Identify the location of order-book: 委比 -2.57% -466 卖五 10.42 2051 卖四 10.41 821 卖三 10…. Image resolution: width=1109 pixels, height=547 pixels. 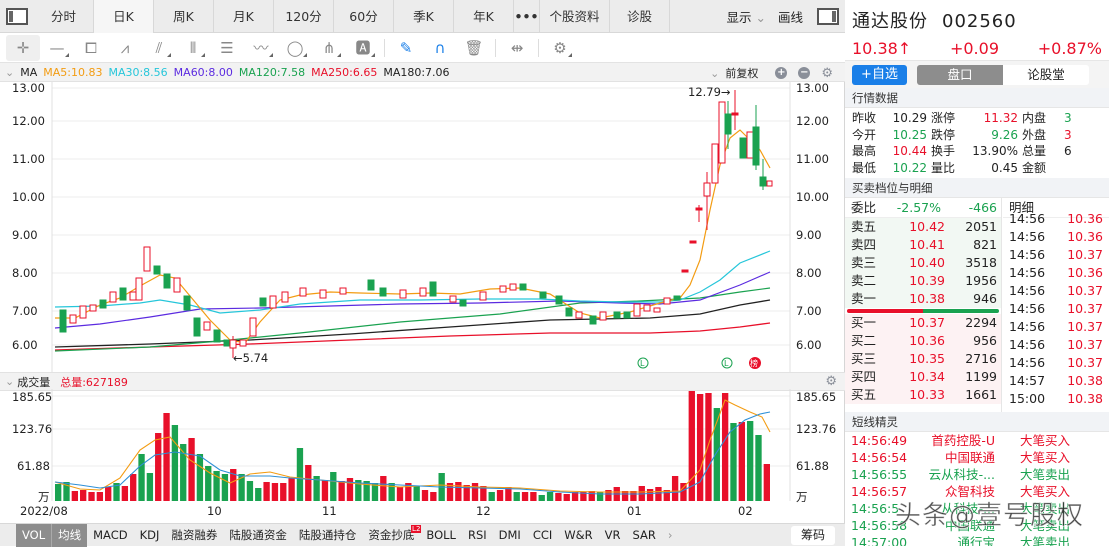
(977, 305).